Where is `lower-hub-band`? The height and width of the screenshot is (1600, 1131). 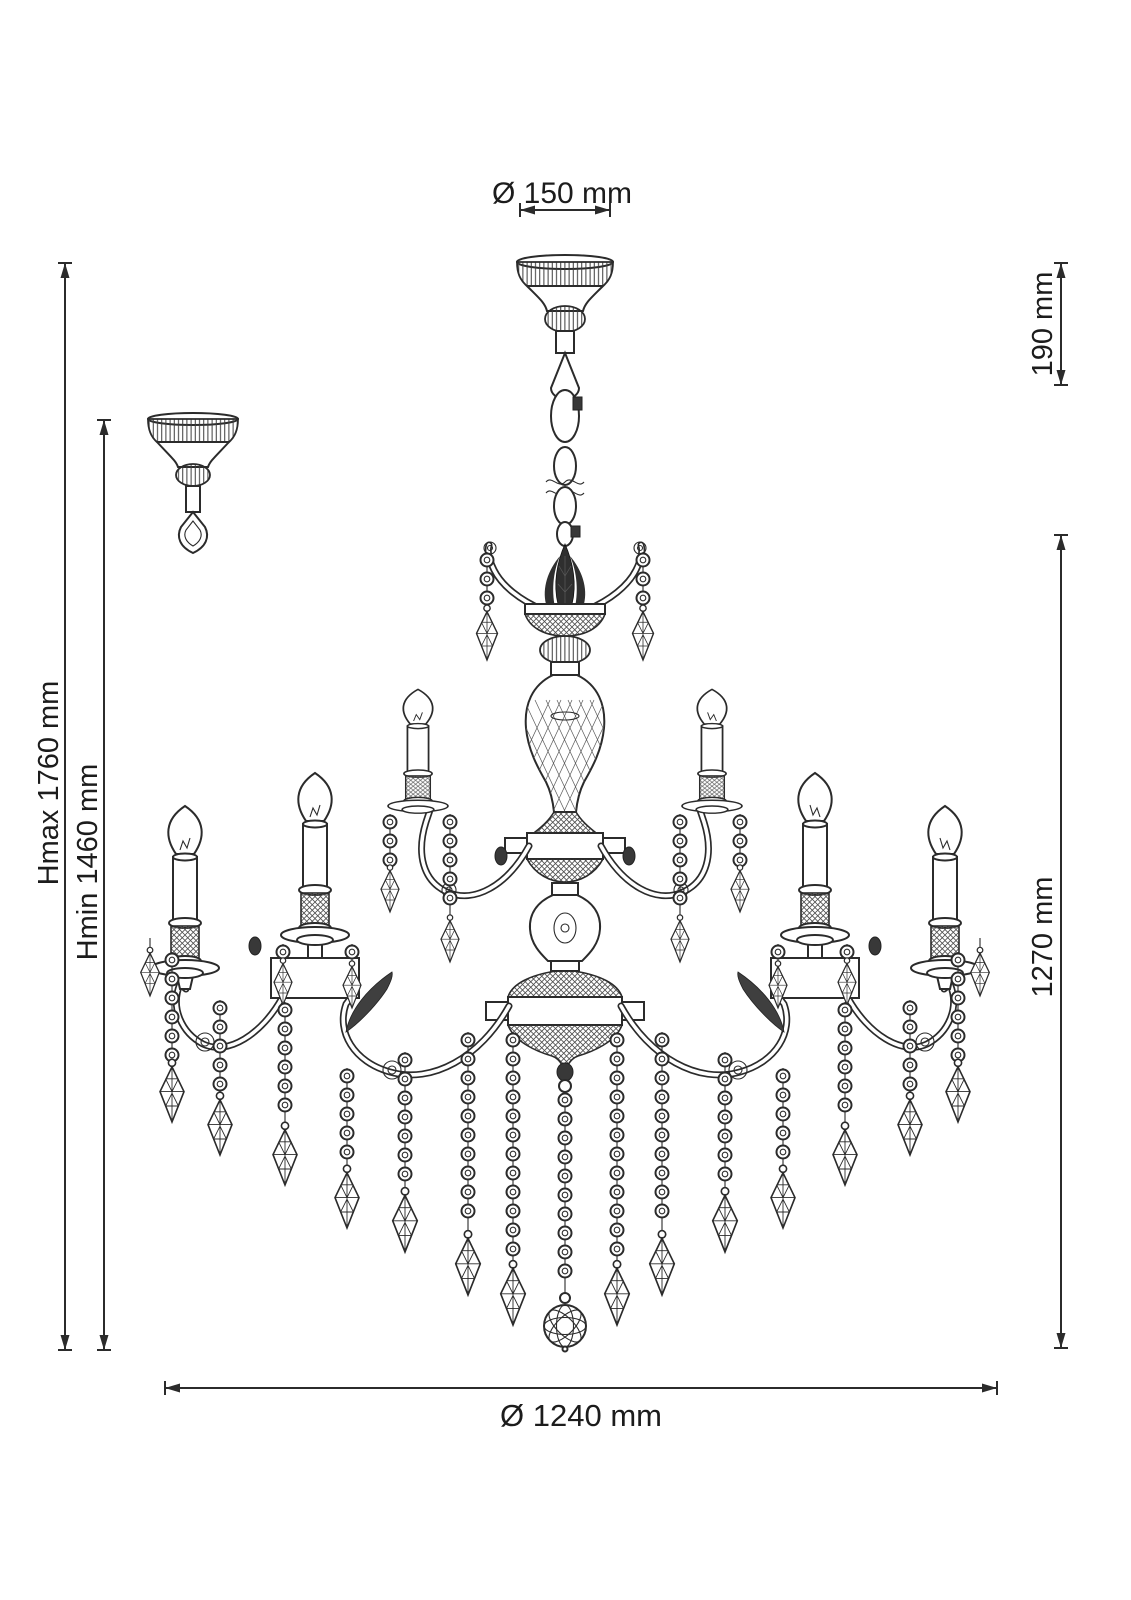 lower-hub-band is located at coordinates (565, 1011).